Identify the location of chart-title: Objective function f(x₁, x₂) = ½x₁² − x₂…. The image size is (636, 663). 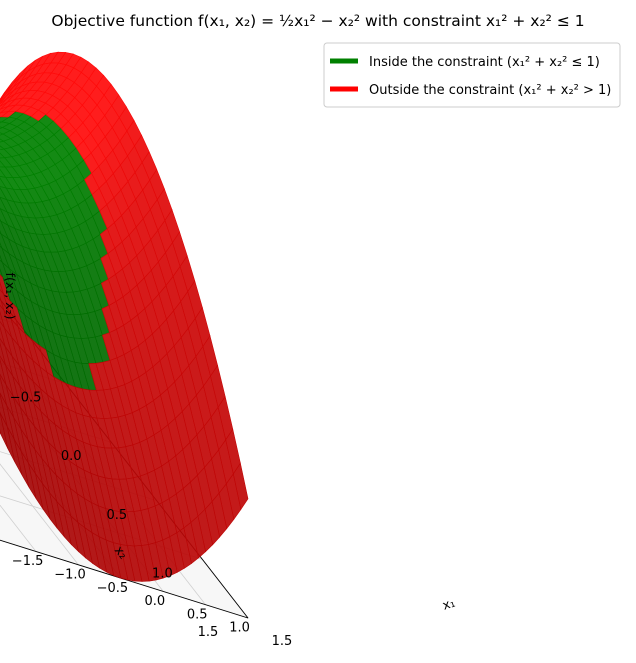
(317, 21).